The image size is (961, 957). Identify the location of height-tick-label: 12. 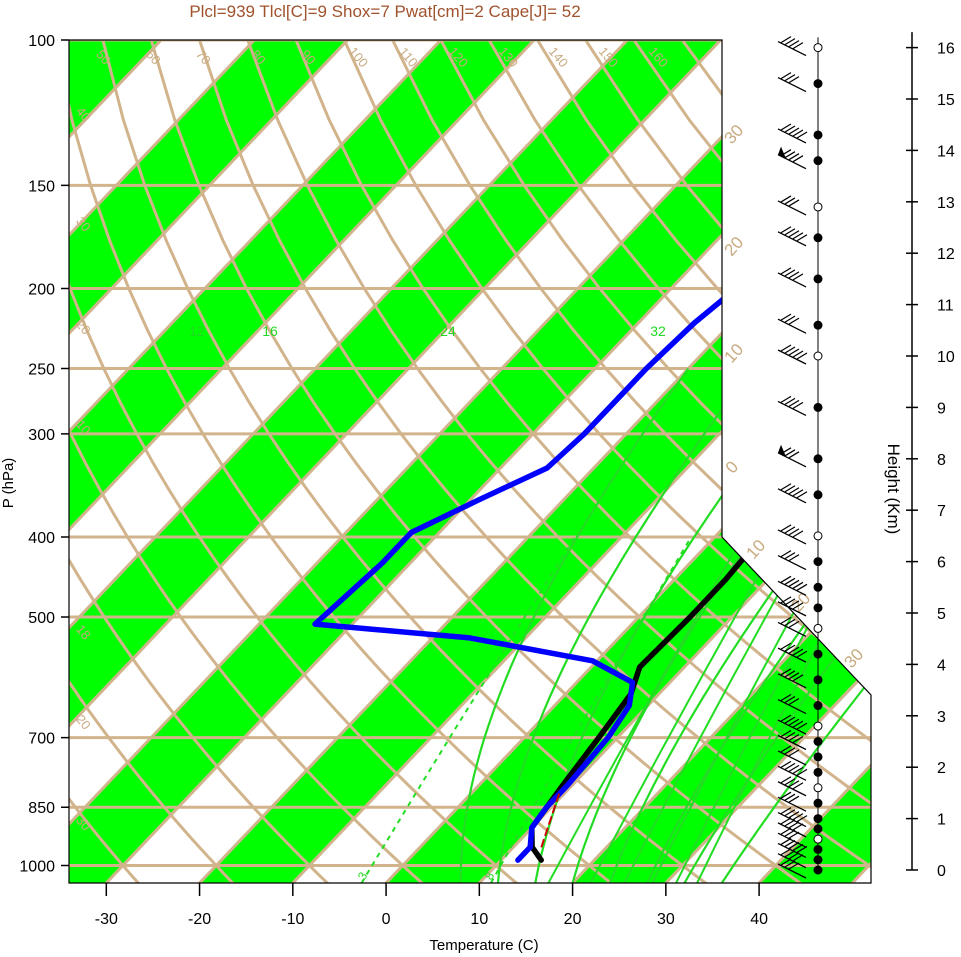
(946, 254).